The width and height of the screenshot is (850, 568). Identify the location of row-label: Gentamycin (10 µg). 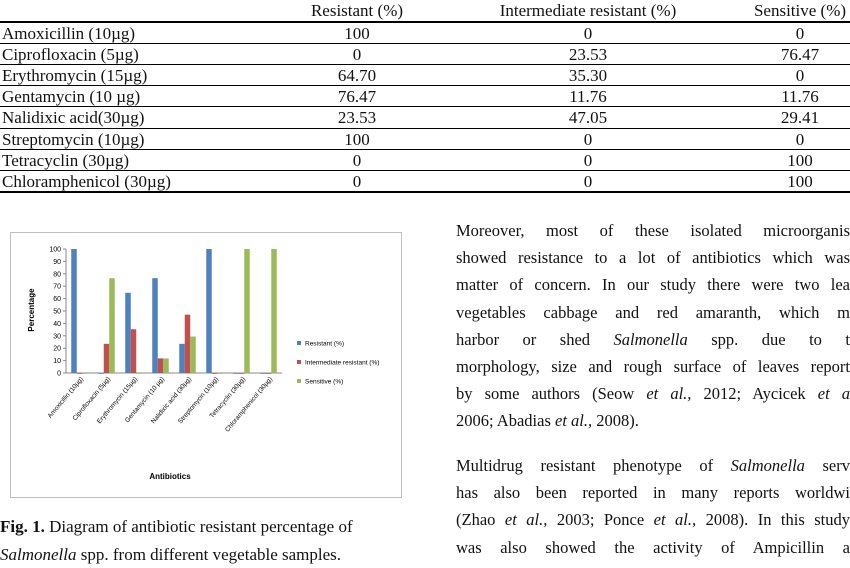
(71, 97).